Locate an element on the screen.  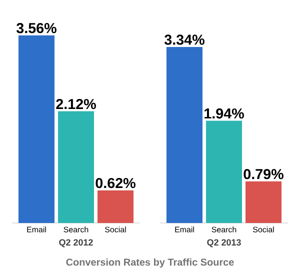
data-label: 1.94% is located at coordinates (224, 113).